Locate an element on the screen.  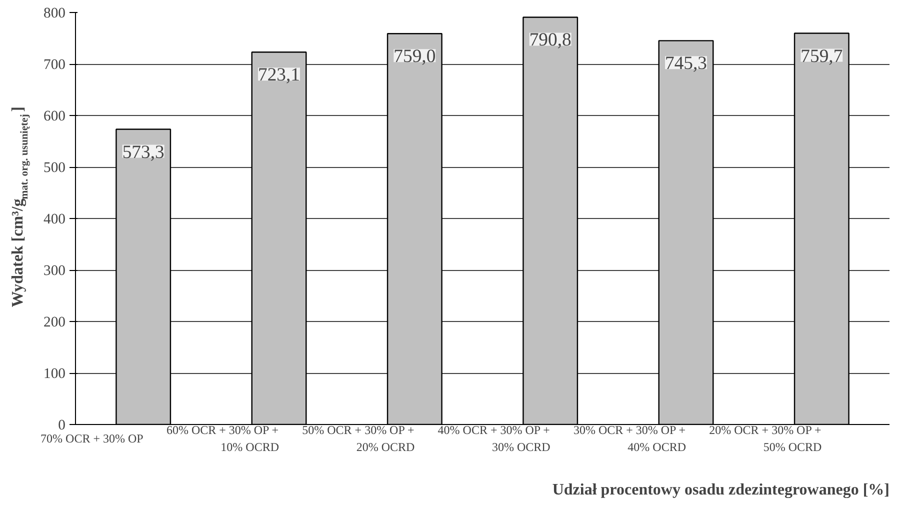
y-tick-label: 0 is located at coordinates (62, 426).